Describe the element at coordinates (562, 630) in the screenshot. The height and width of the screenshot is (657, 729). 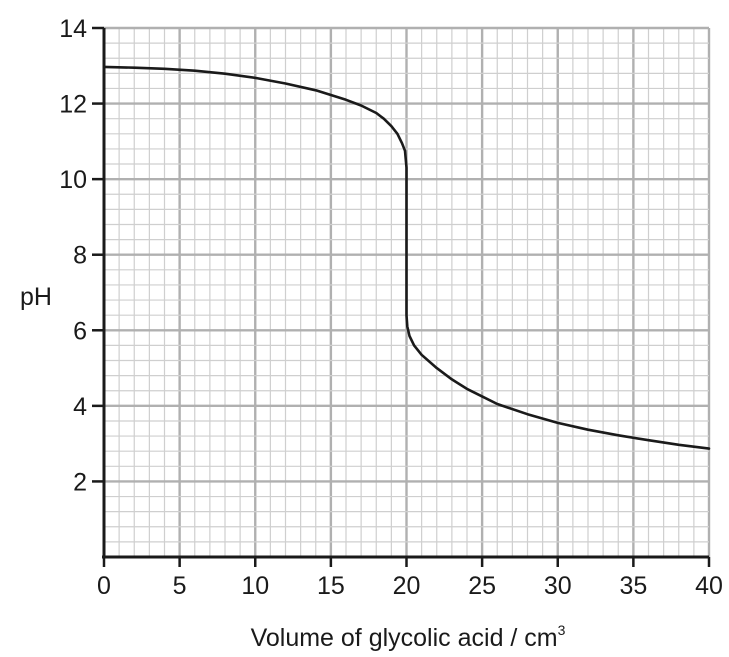
I see `x-axis-label-superscript: 3` at that location.